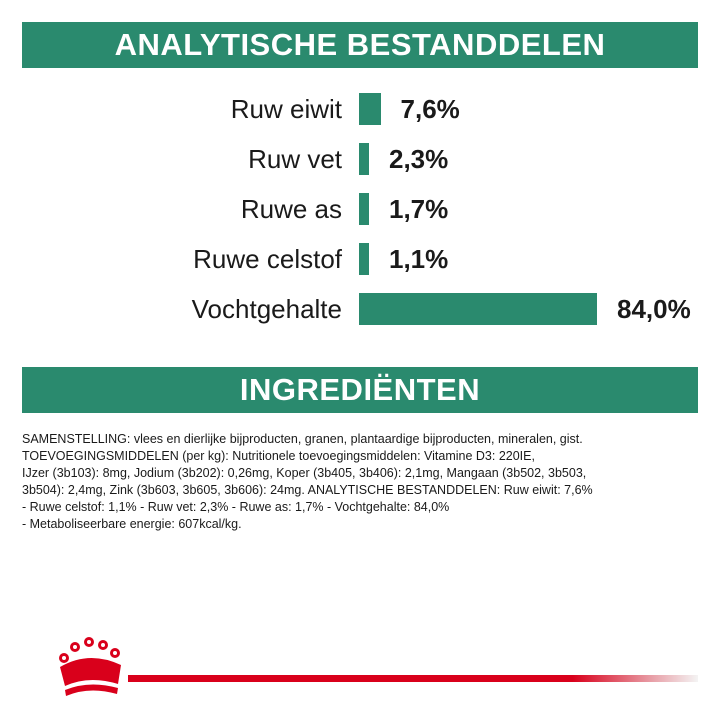  What do you see at coordinates (419, 159) in the screenshot?
I see `nutrient-value-fat: 2,3%` at bounding box center [419, 159].